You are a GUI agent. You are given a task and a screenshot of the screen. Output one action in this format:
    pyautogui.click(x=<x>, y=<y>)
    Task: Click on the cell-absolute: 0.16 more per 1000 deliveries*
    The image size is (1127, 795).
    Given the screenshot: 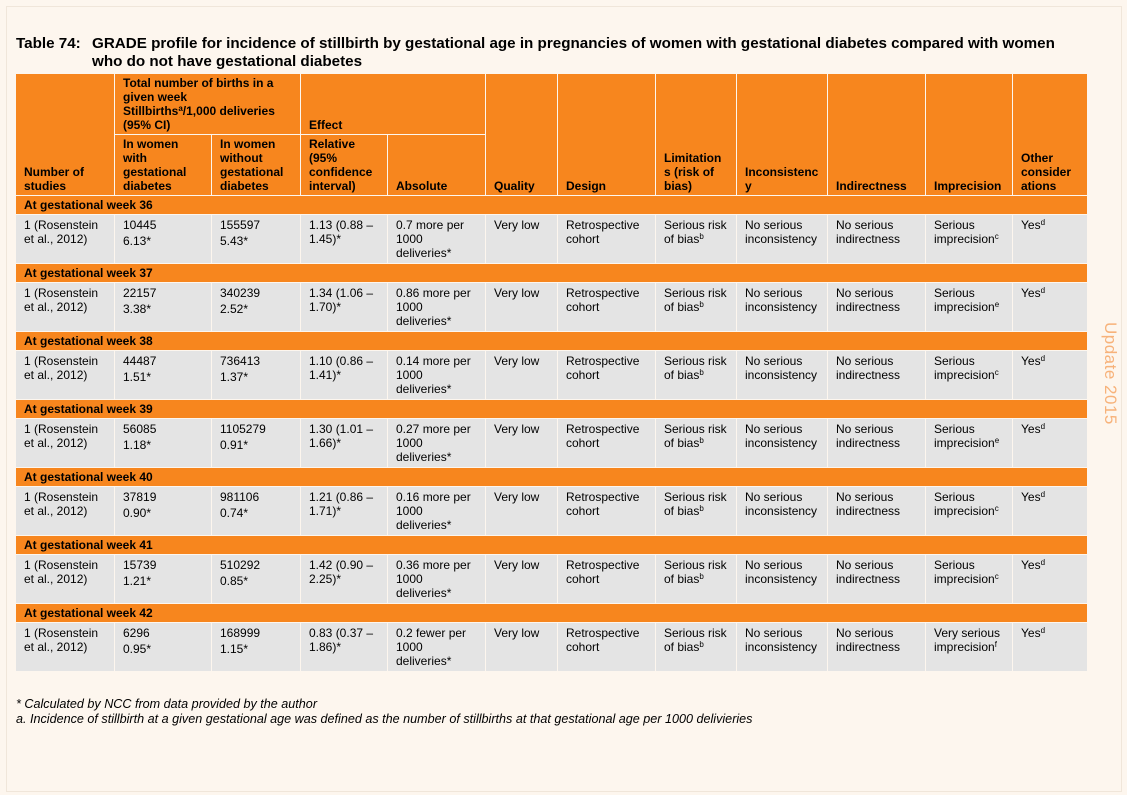 What is the action you would take?
    pyautogui.click(x=436, y=511)
    